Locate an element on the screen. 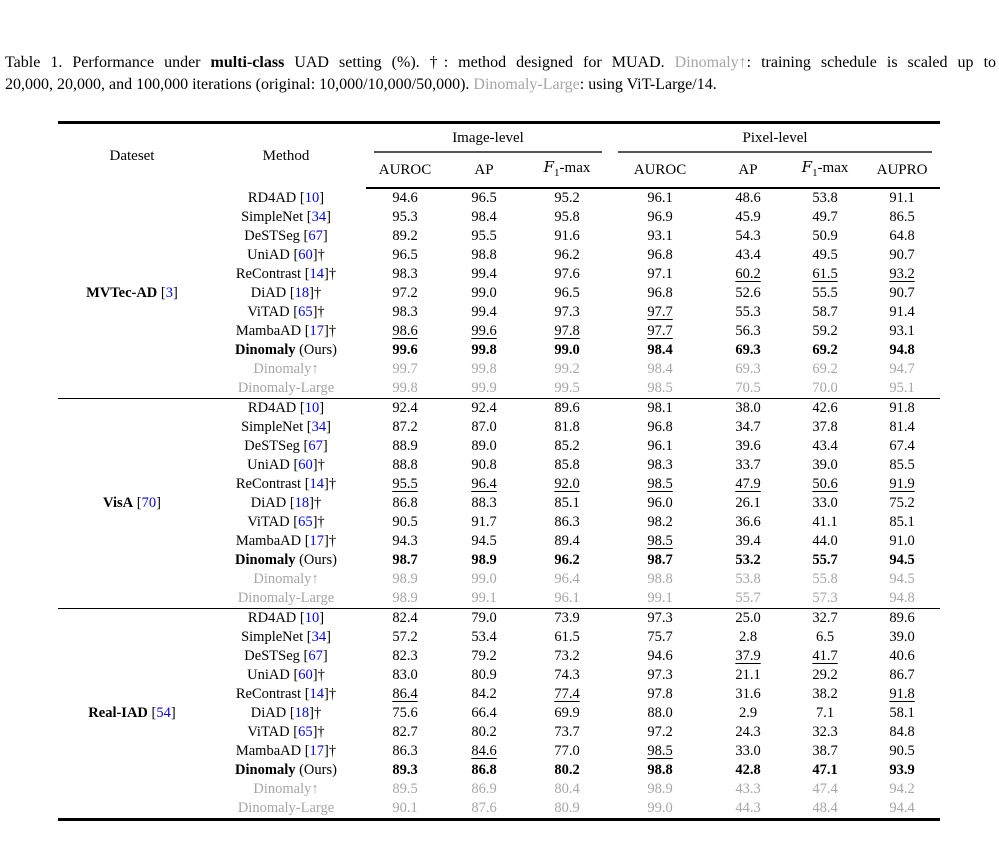 The height and width of the screenshot is (866, 999). table-row: DiAD [18]† 86.8 88.3 85.1 96.0 26.1 33.0 75.2 is located at coordinates (499, 503).